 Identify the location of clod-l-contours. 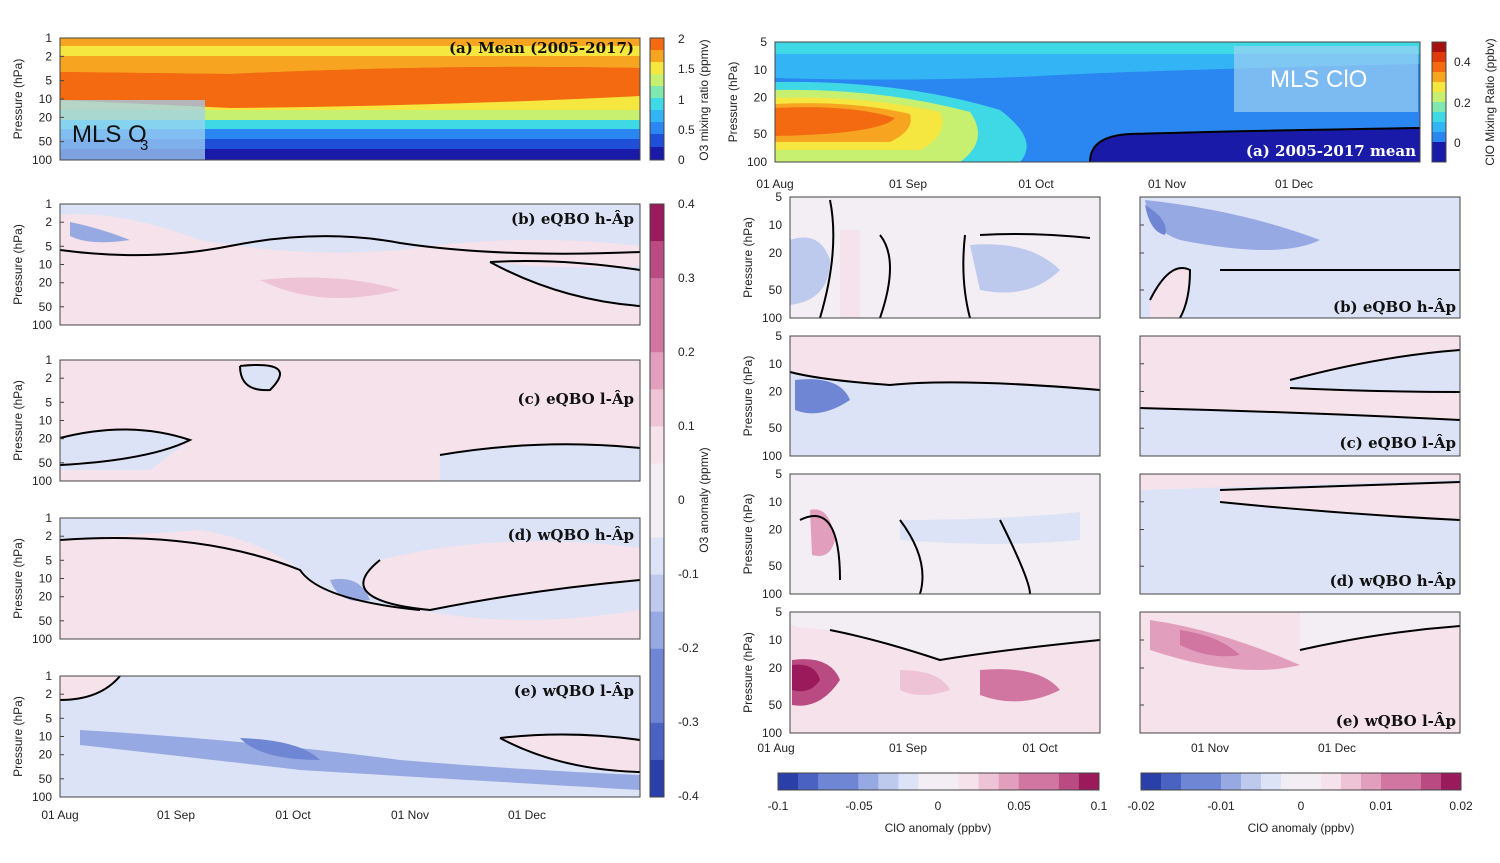
(915, 555).